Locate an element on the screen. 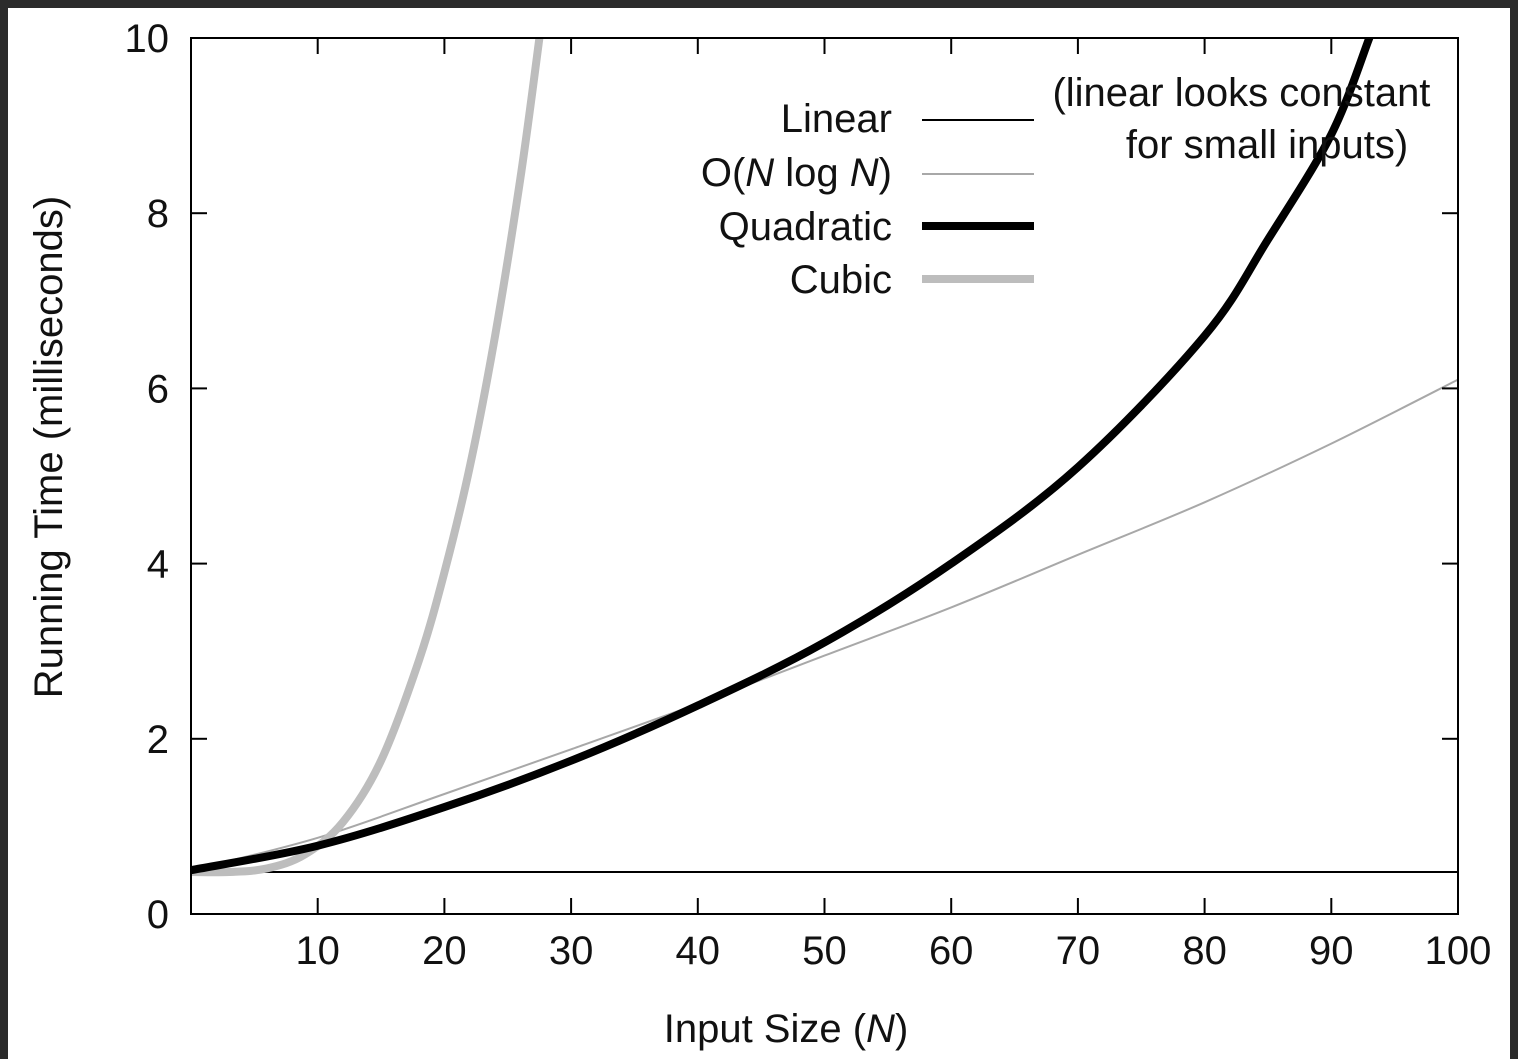 The height and width of the screenshot is (1059, 1518). x-tick-label: 90 is located at coordinates (1331, 951).